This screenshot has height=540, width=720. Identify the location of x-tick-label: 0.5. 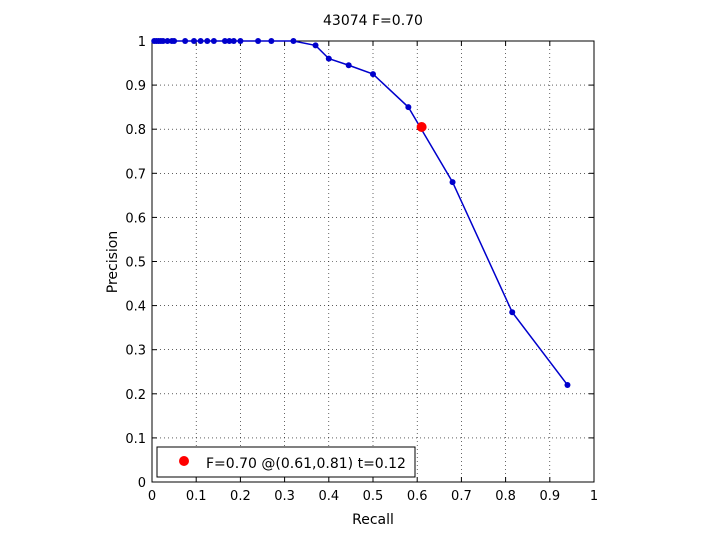
(373, 496).